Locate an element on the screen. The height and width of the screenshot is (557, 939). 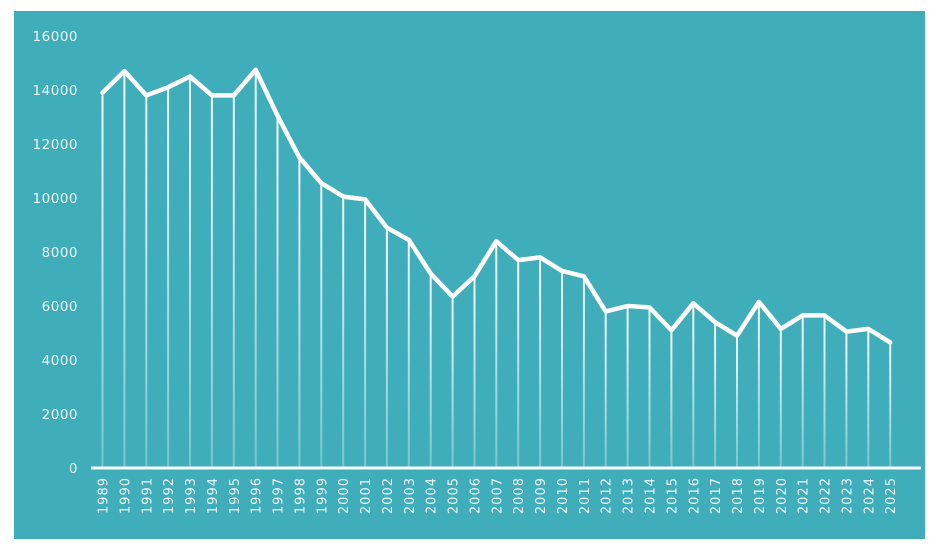
x-tick-label: 2000 is located at coordinates (344, 495).